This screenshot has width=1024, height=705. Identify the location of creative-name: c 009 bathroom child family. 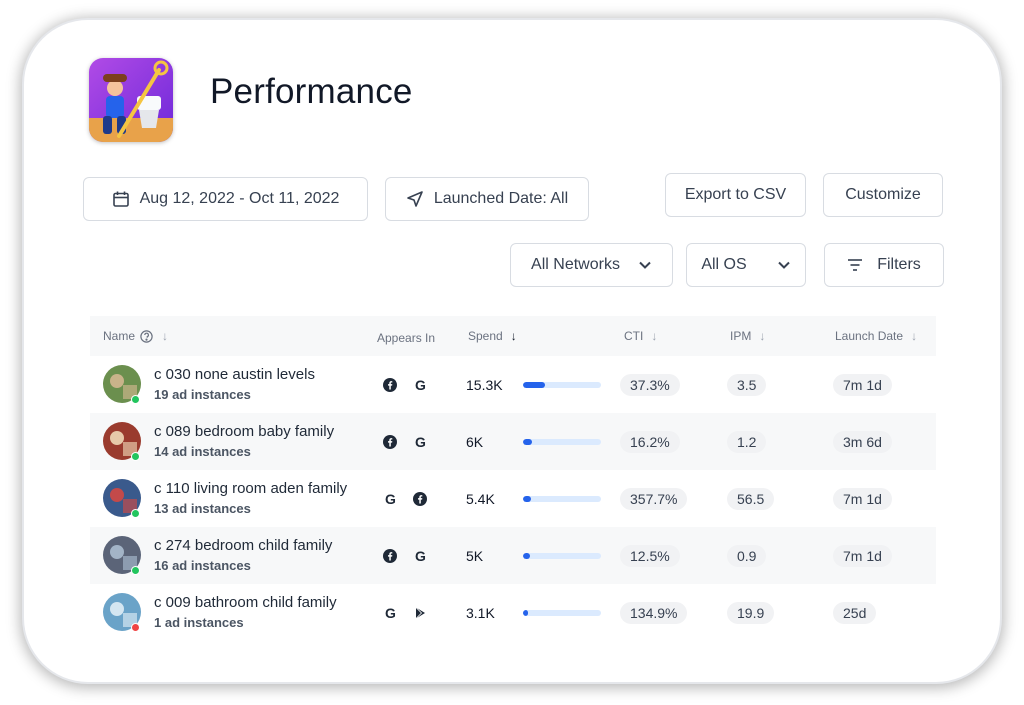
(245, 602).